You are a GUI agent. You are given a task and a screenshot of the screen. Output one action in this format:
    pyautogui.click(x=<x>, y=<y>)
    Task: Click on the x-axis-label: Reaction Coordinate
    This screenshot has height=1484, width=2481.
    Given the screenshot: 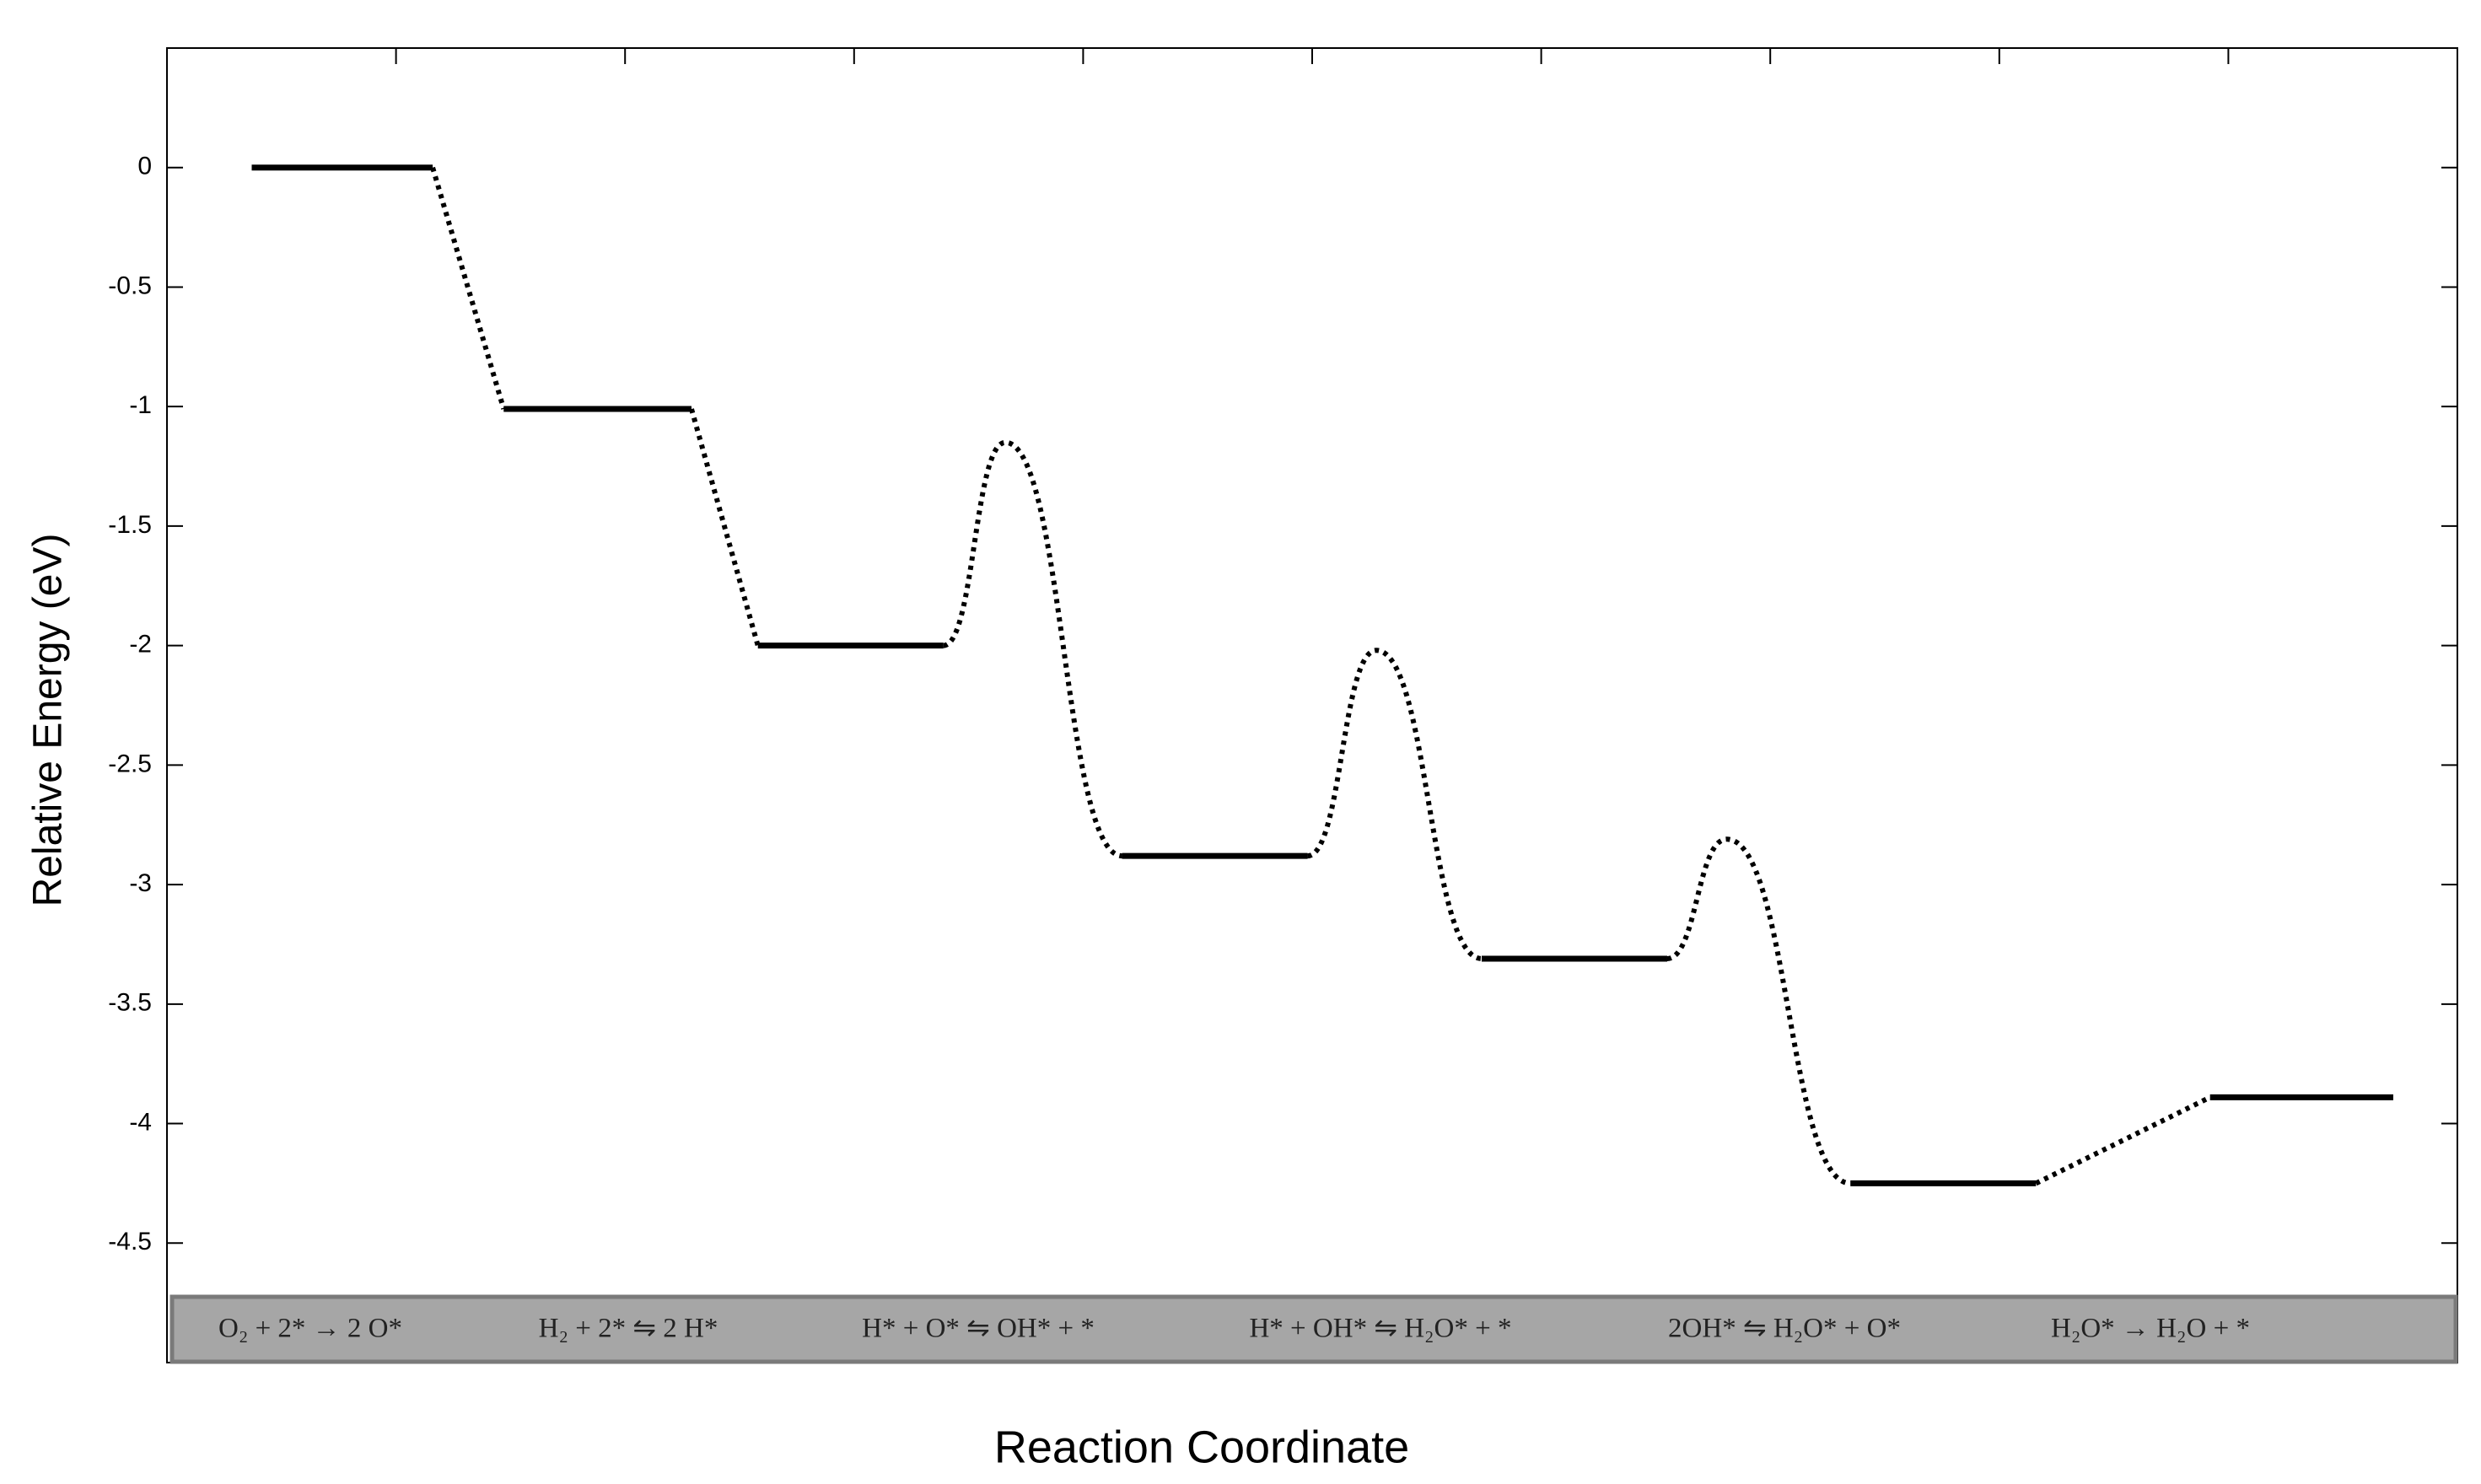 What is the action you would take?
    pyautogui.click(x=1201, y=1447)
    